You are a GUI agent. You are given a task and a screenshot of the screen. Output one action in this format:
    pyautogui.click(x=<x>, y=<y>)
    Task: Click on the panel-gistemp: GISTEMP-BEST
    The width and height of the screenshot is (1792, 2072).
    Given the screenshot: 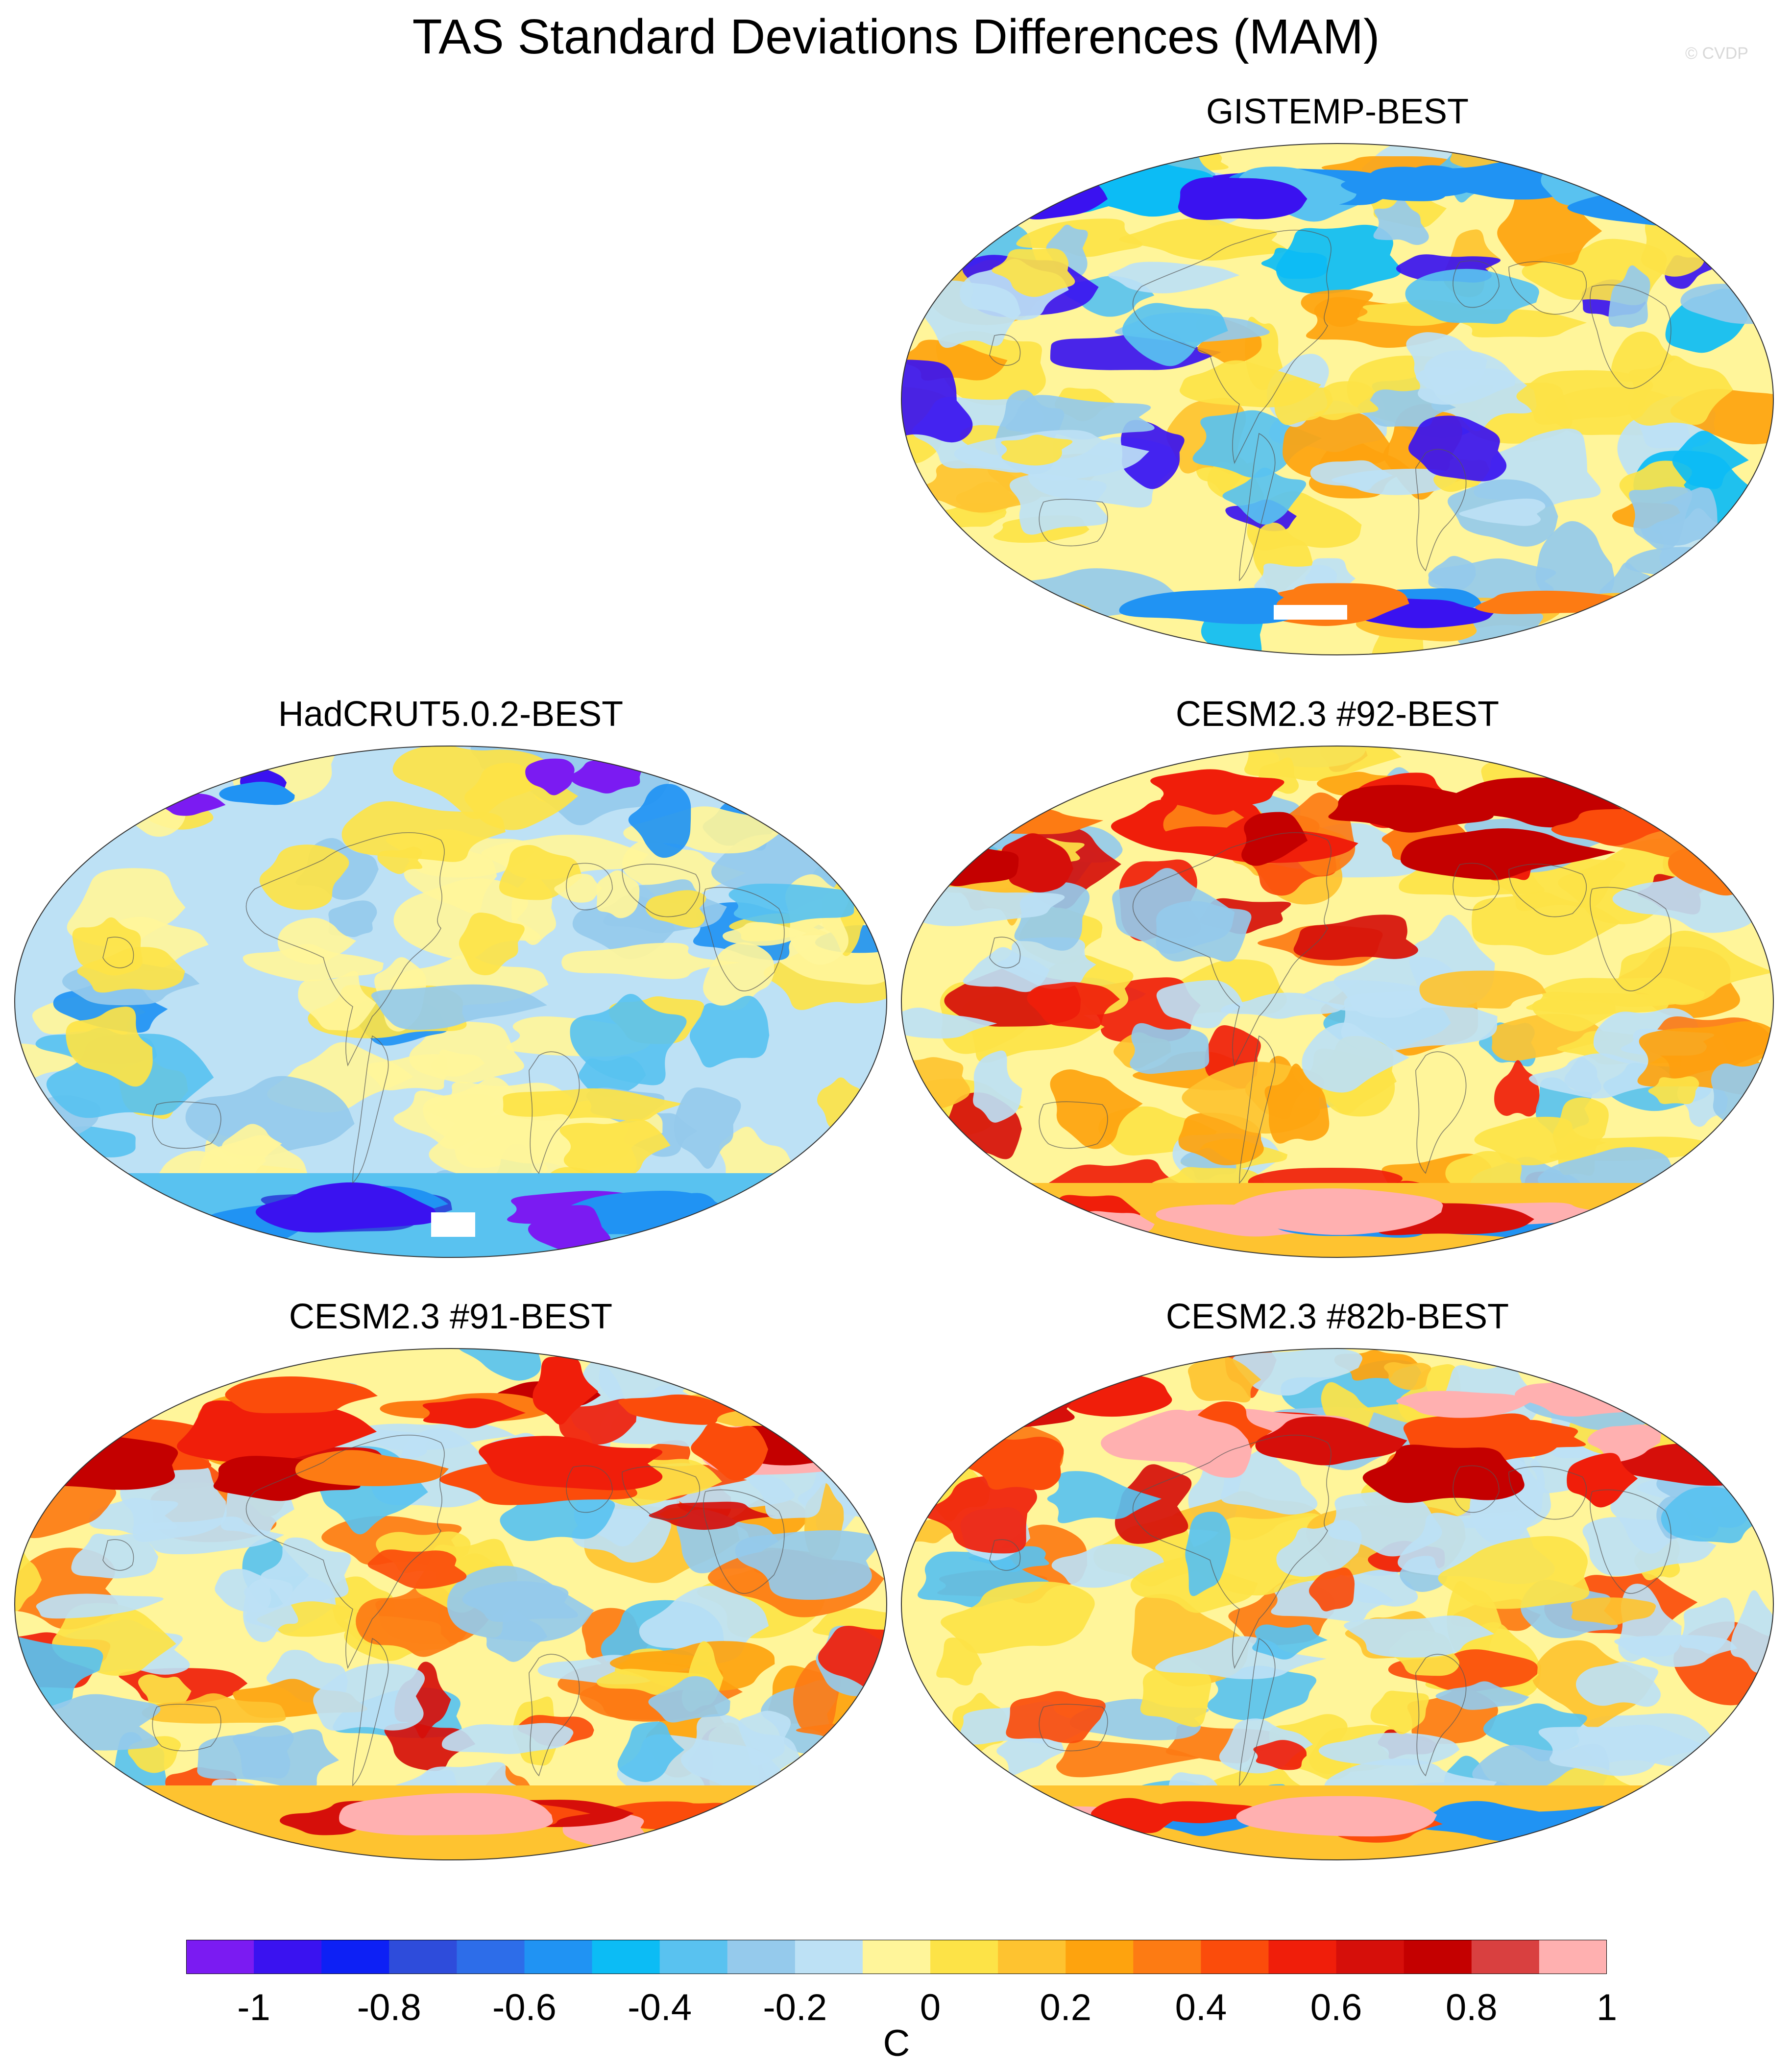 What is the action you would take?
    pyautogui.click(x=1337, y=384)
    